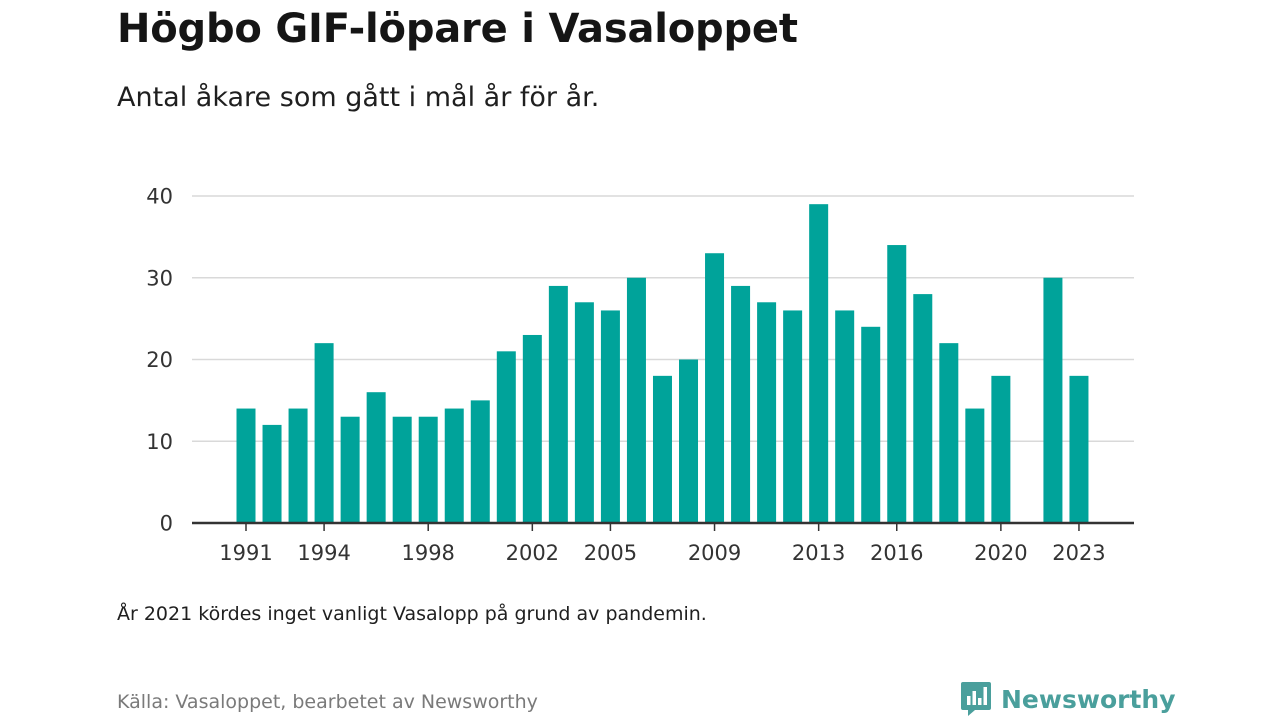 The image size is (1280, 720). Describe the element at coordinates (976, 699) in the screenshot. I see `newsworthy-chart-bubble-icon` at that location.